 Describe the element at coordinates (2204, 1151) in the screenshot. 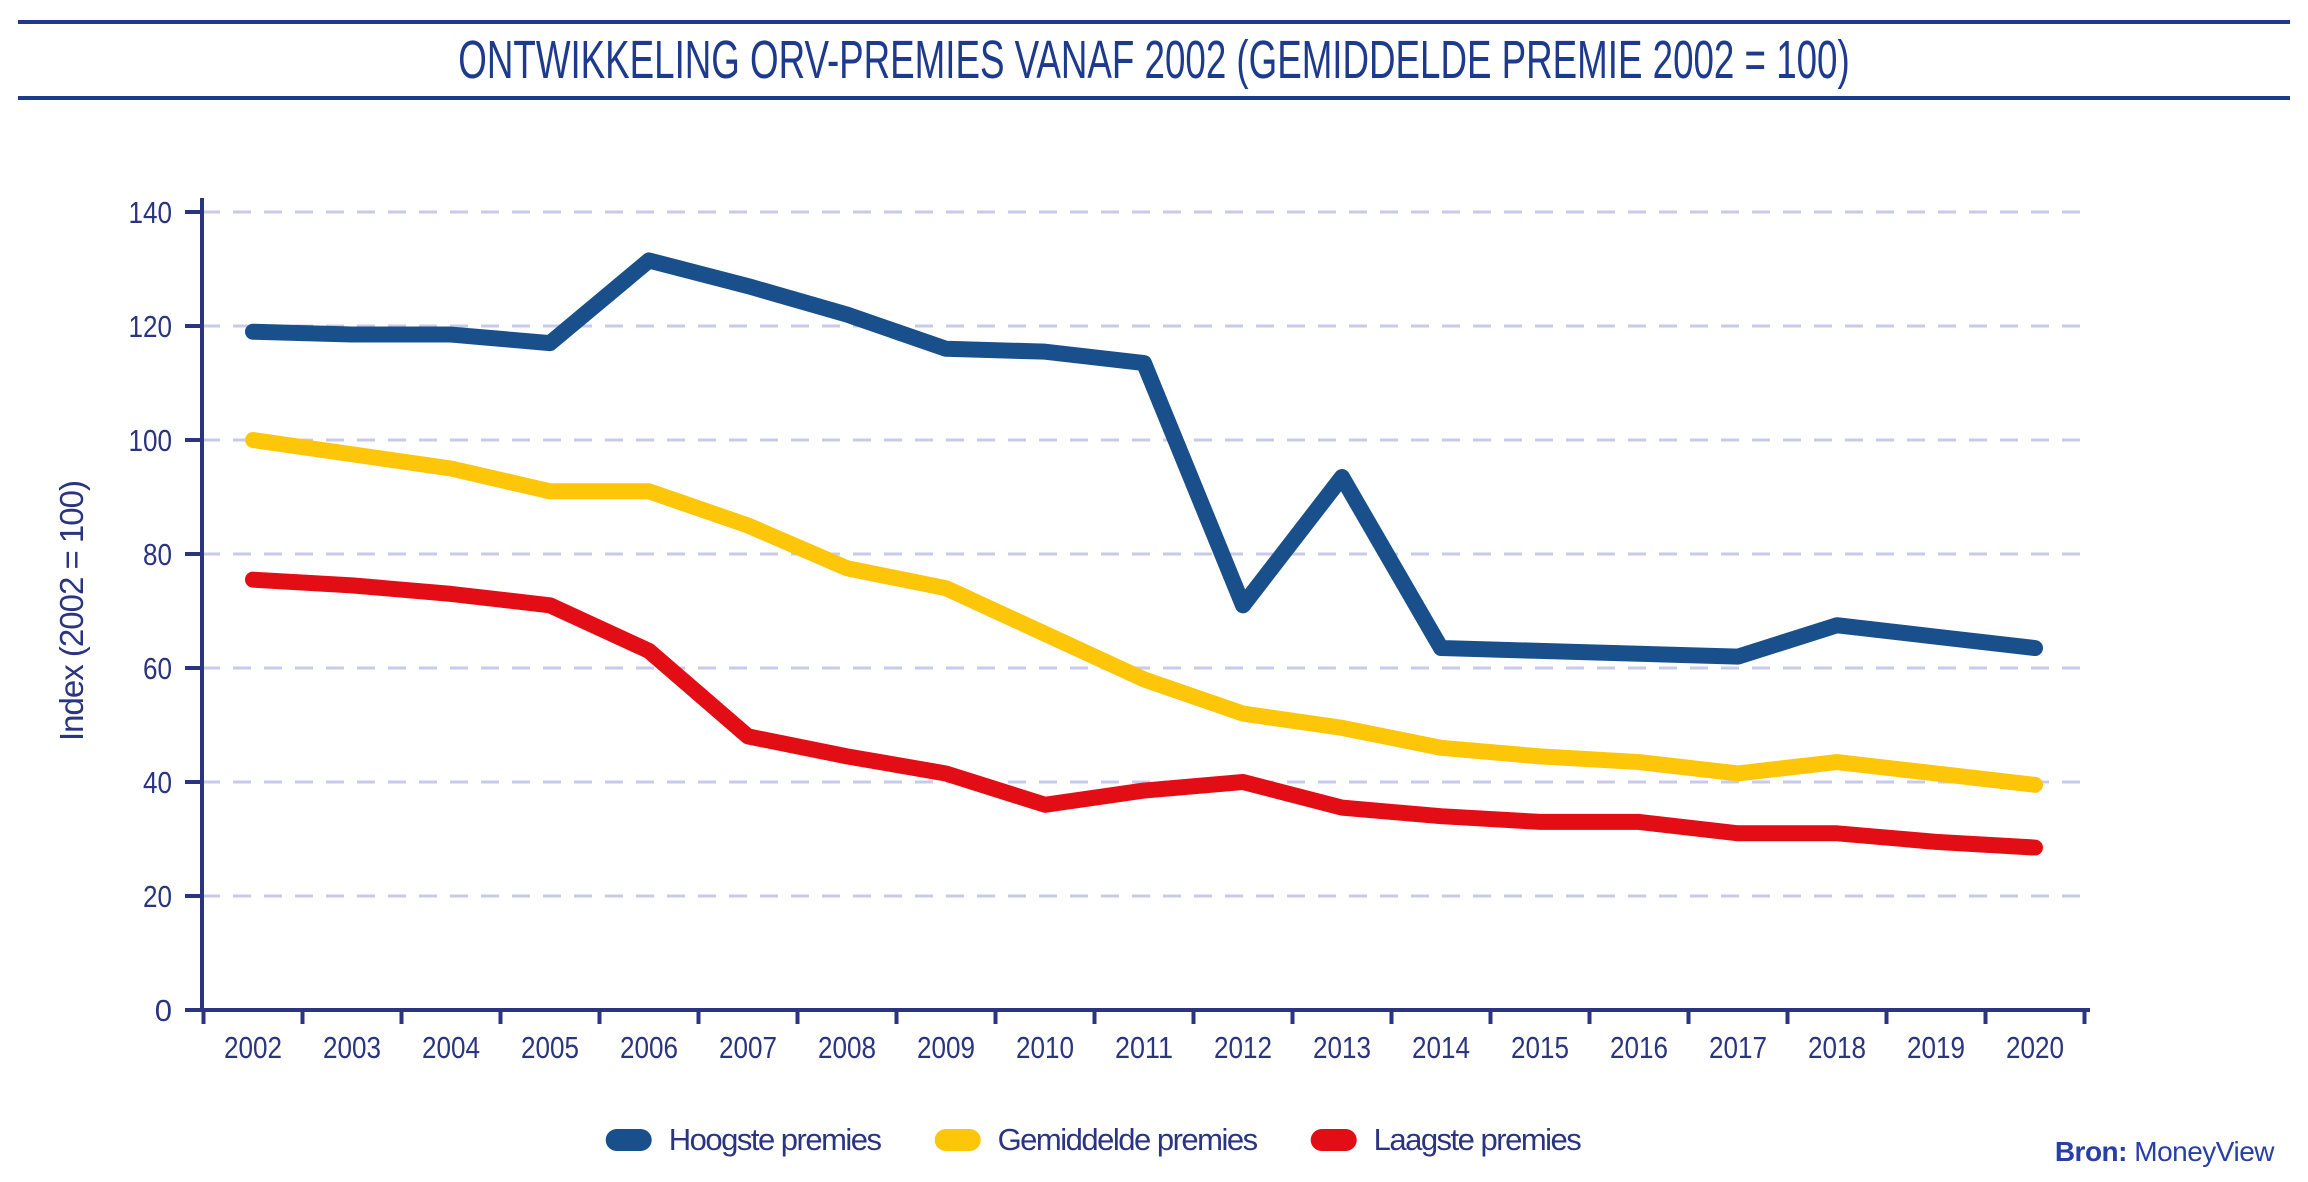

I see `source-name: MoneyView` at that location.